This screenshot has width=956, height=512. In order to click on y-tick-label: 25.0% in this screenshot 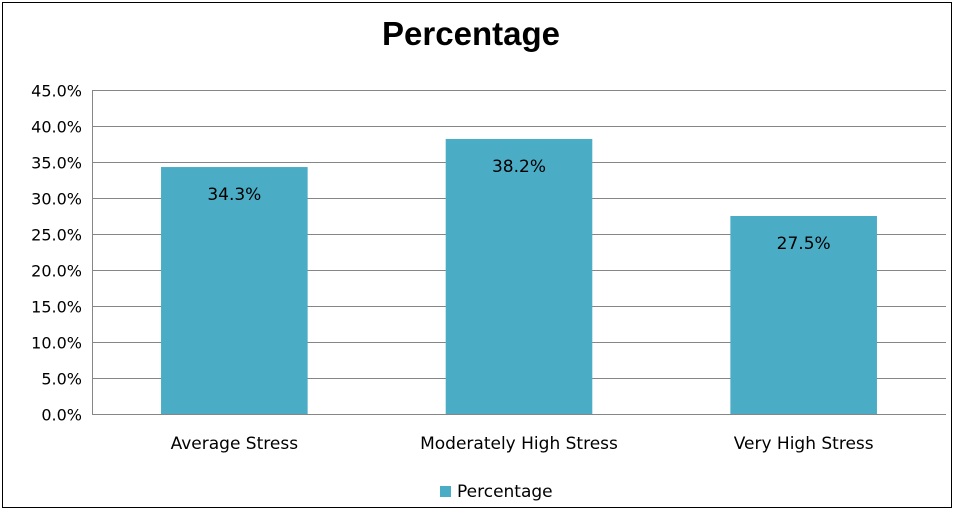, I will do `click(56, 235)`.